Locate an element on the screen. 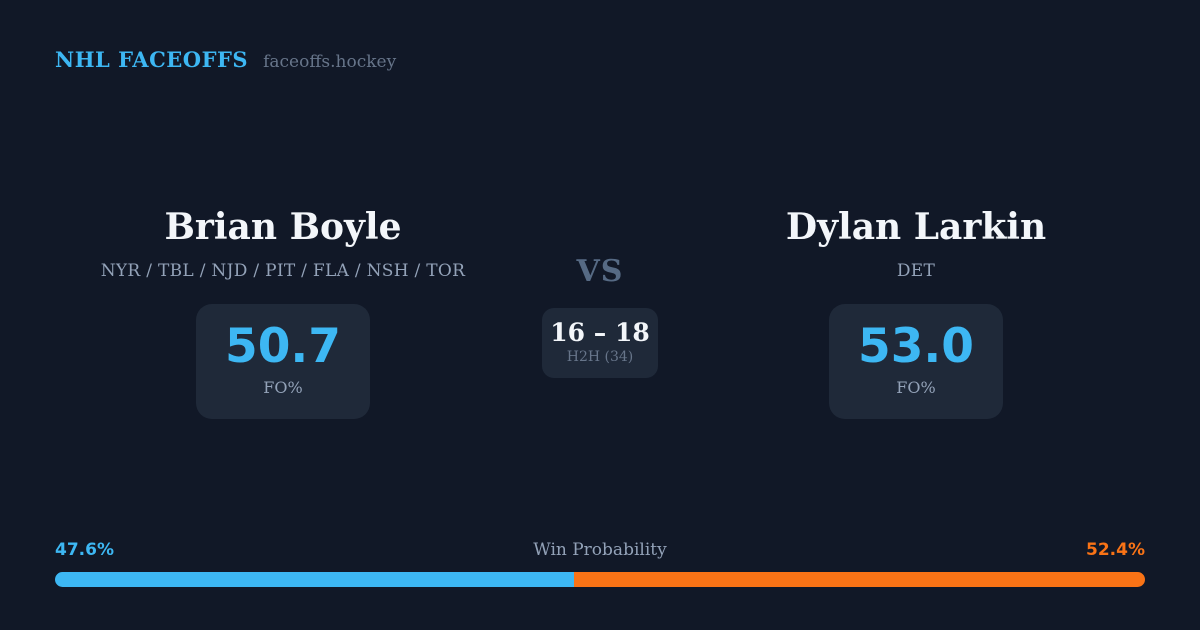 This screenshot has height=630, width=1200. win-probability-labels: 47.6% Win Probability 52.4% is located at coordinates (600, 551).